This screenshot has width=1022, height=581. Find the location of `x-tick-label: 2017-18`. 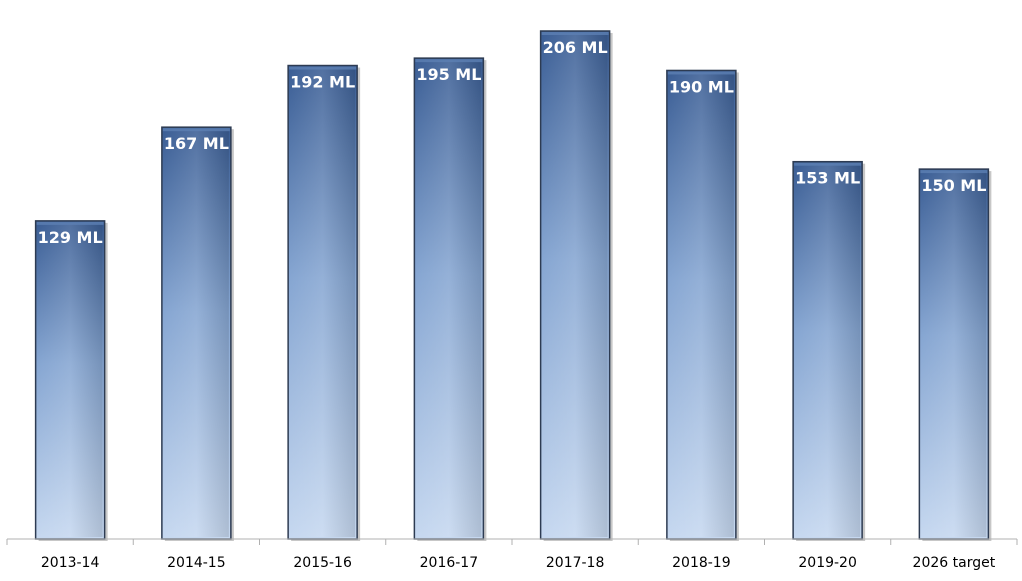

x-tick-label: 2017-18 is located at coordinates (575, 563).